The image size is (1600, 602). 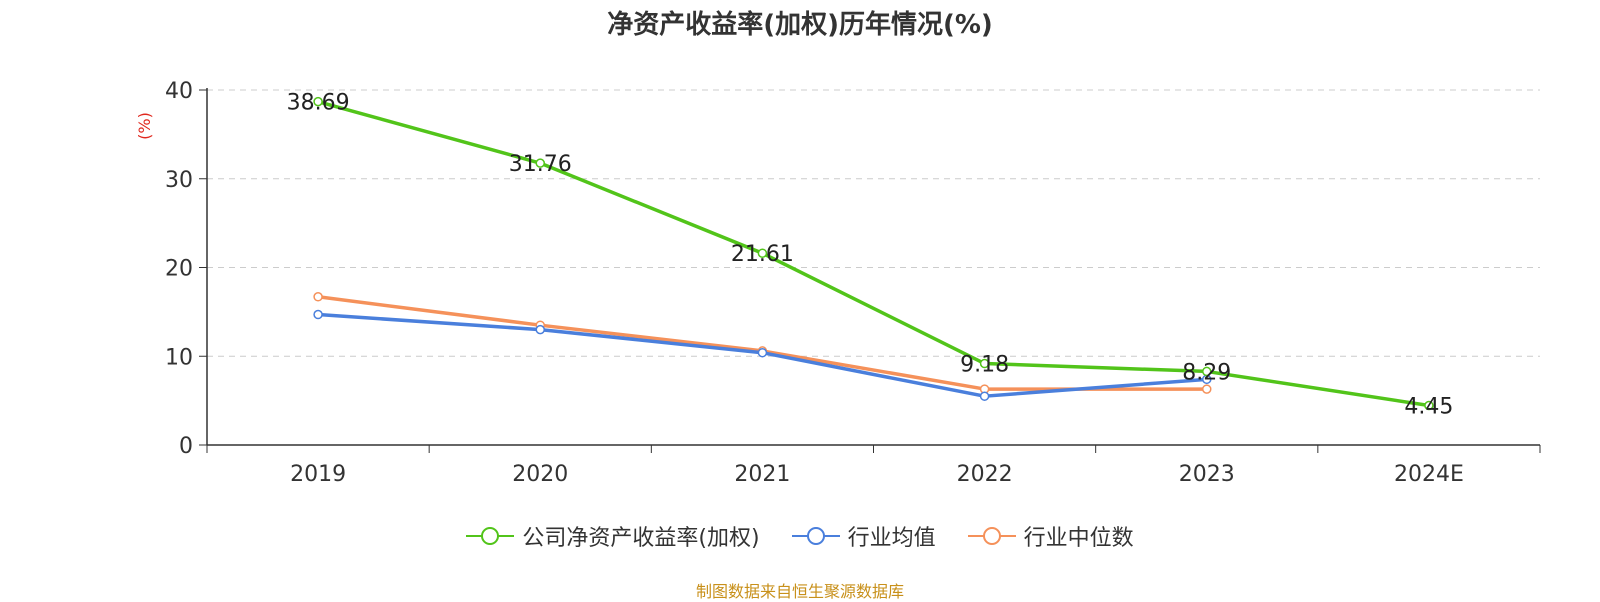 What do you see at coordinates (800, 25) in the screenshot?
I see `chart-title: 净资产收益率(加权)历年情况(%)` at bounding box center [800, 25].